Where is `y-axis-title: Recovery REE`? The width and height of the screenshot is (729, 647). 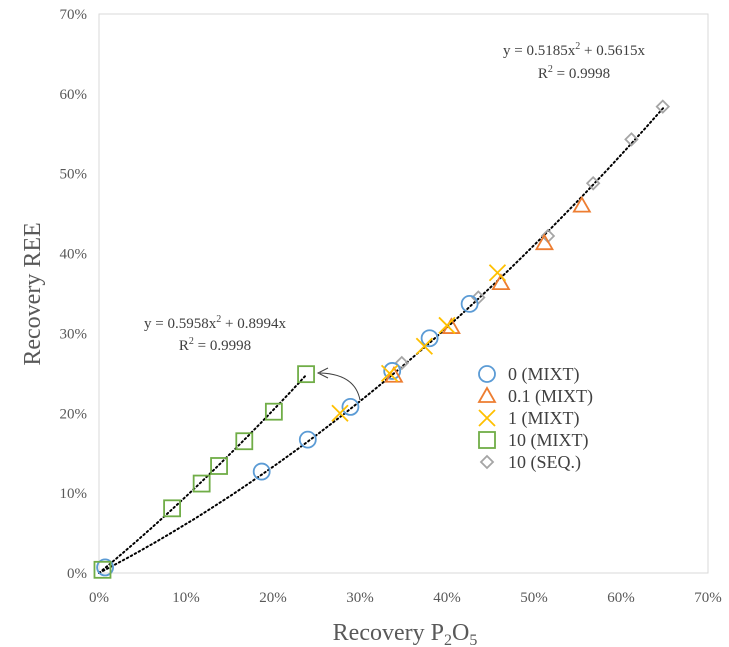 y-axis-title: Recovery REE is located at coordinates (33, 293).